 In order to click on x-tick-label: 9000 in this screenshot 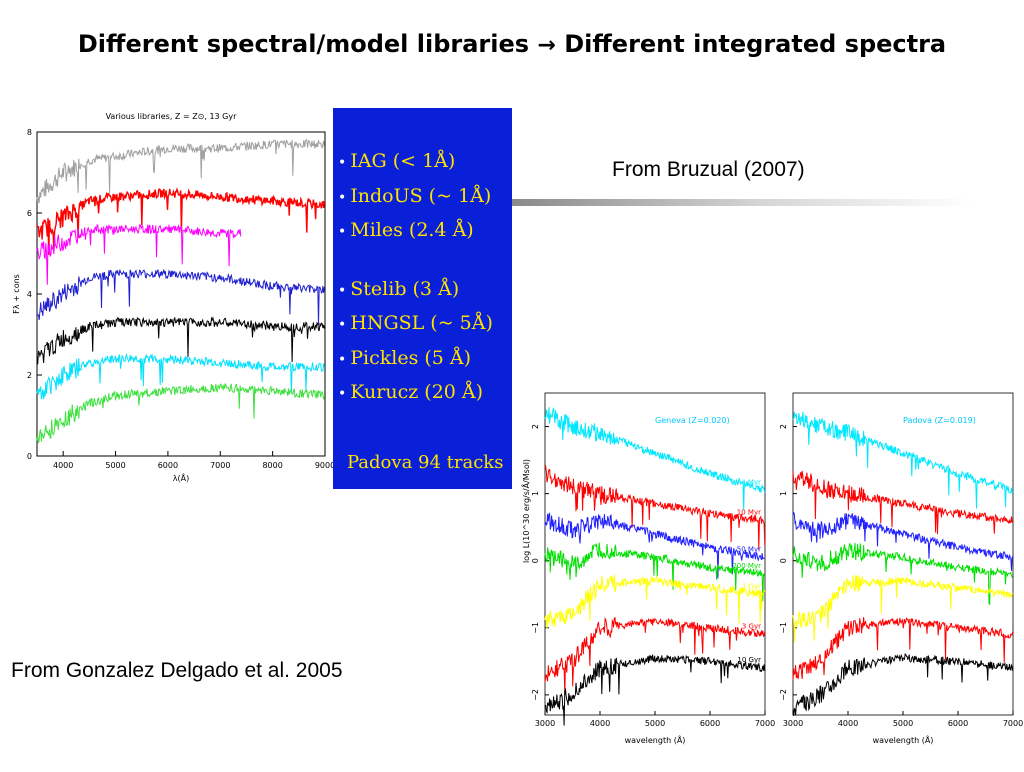, I will do `click(324, 465)`.